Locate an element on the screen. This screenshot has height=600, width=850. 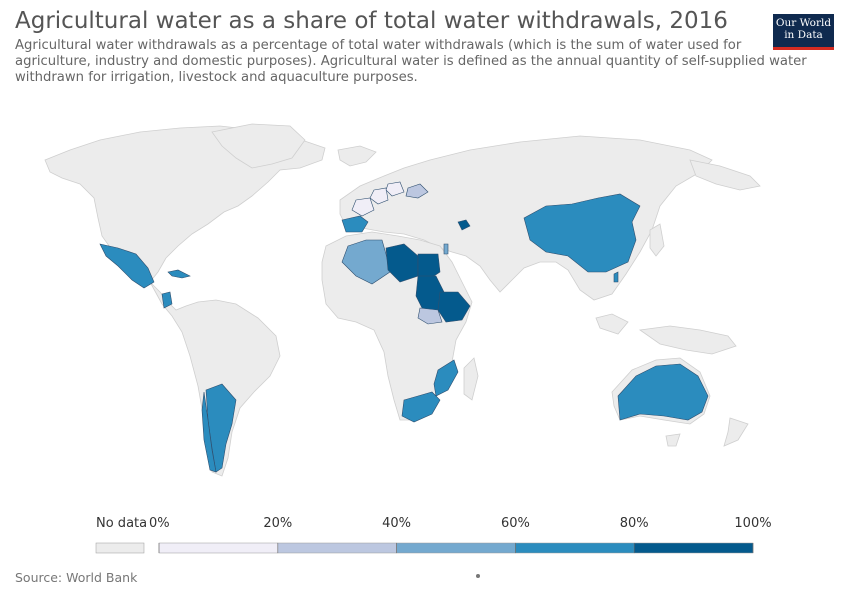
country-china is located at coordinates (582, 233).